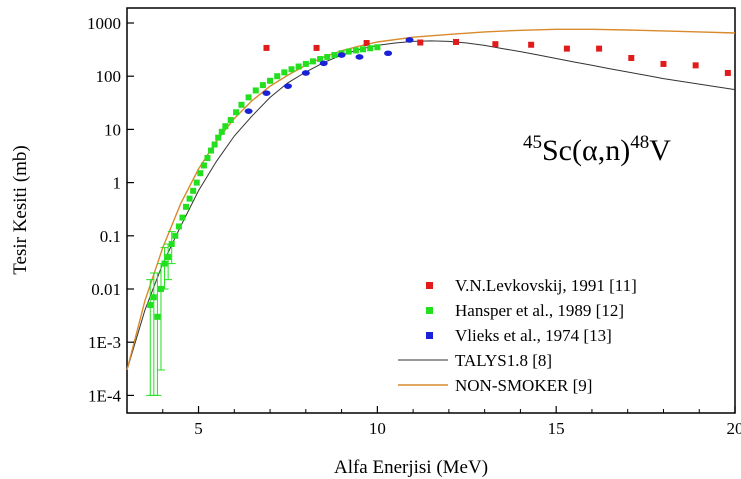 The image size is (741, 479). What do you see at coordinates (503, 360) in the screenshot?
I see `legend-label-talys: TALYS1.8 [8]` at bounding box center [503, 360].